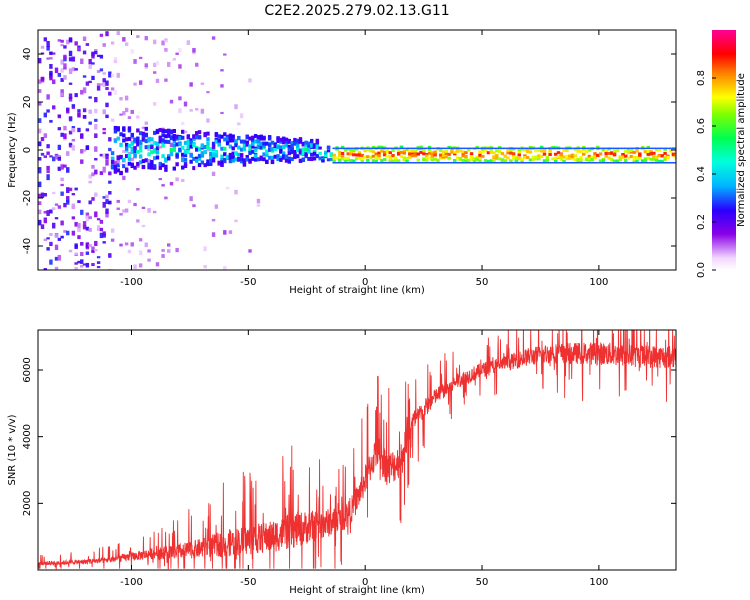 The width and height of the screenshot is (750, 600). I want to click on spectrogram-x-tick-label: -100, so click(131, 282).